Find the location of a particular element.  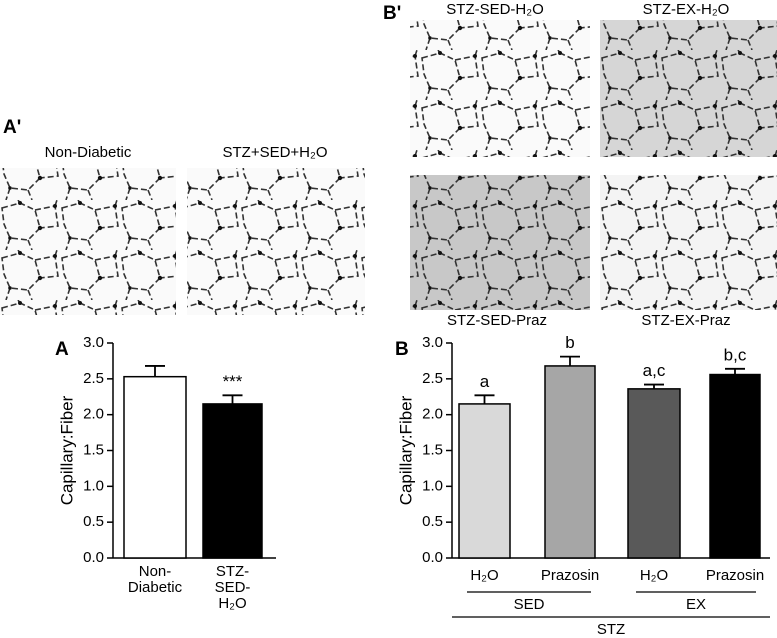

image-label: STZ-EX-Praz is located at coordinates (685, 320).